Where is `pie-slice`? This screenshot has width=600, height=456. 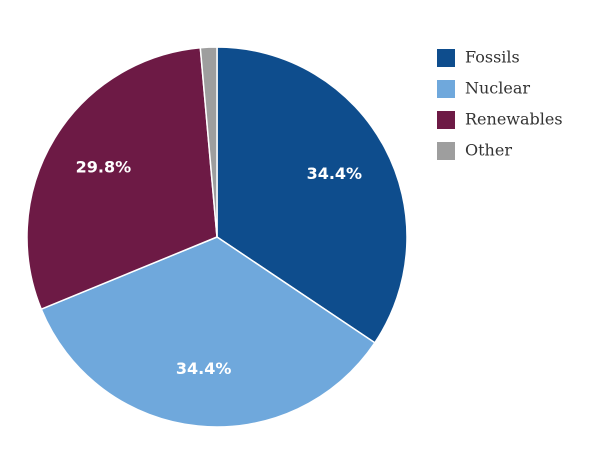 pie-slice is located at coordinates (208, 142).